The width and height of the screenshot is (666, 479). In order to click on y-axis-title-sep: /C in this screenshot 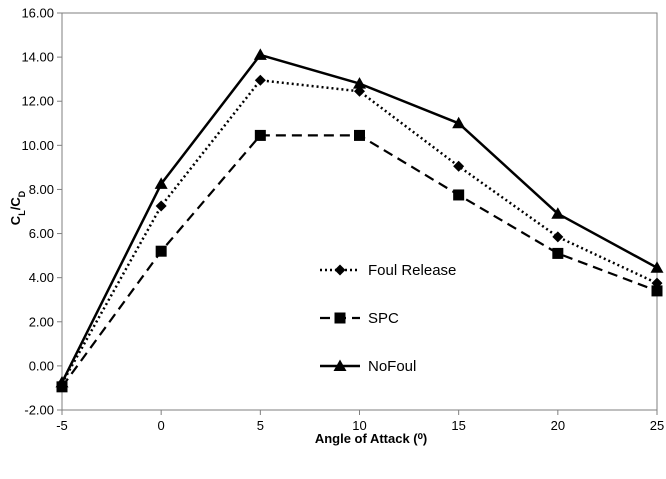, I will do `click(15, 204)`.